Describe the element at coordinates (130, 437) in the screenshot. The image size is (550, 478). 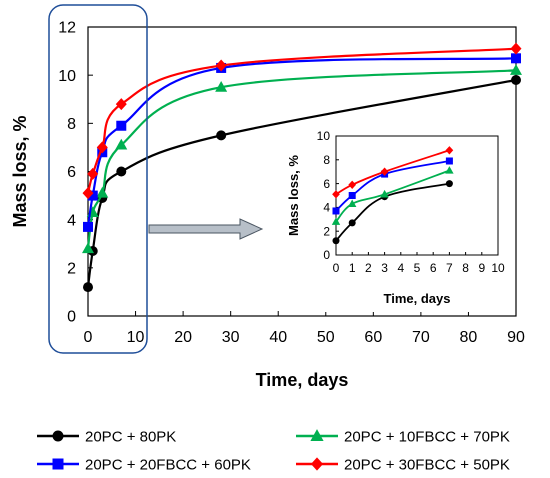
I see `legend-label: 20PC + 80PK` at that location.